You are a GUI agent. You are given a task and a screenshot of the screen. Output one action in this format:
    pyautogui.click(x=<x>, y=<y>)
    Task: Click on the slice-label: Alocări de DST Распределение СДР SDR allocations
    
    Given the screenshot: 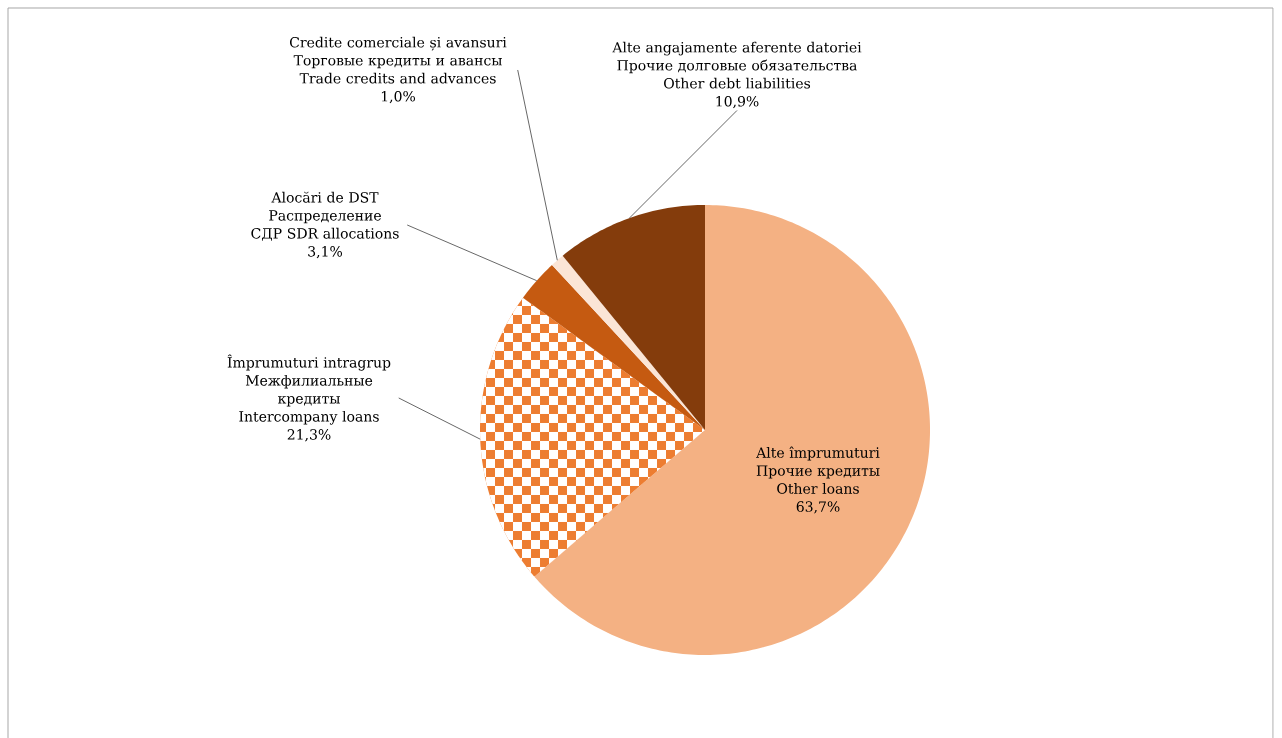 What is the action you would take?
    pyautogui.click(x=325, y=216)
    